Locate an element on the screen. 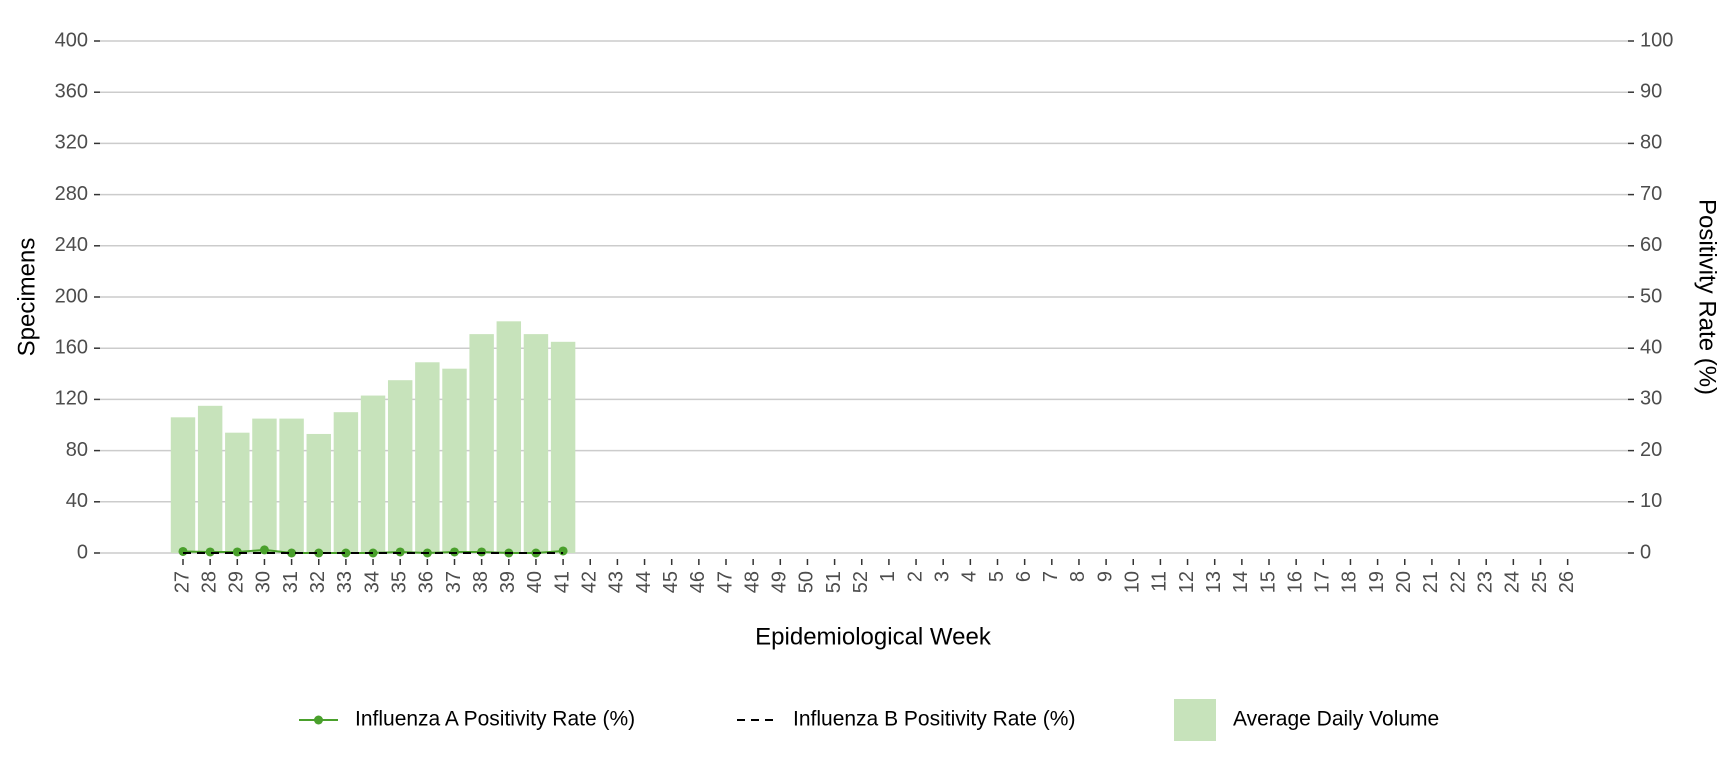 This screenshot has height=768, width=1728. legend-label: Influenza A Positivity Rate (%) is located at coordinates (495, 719).